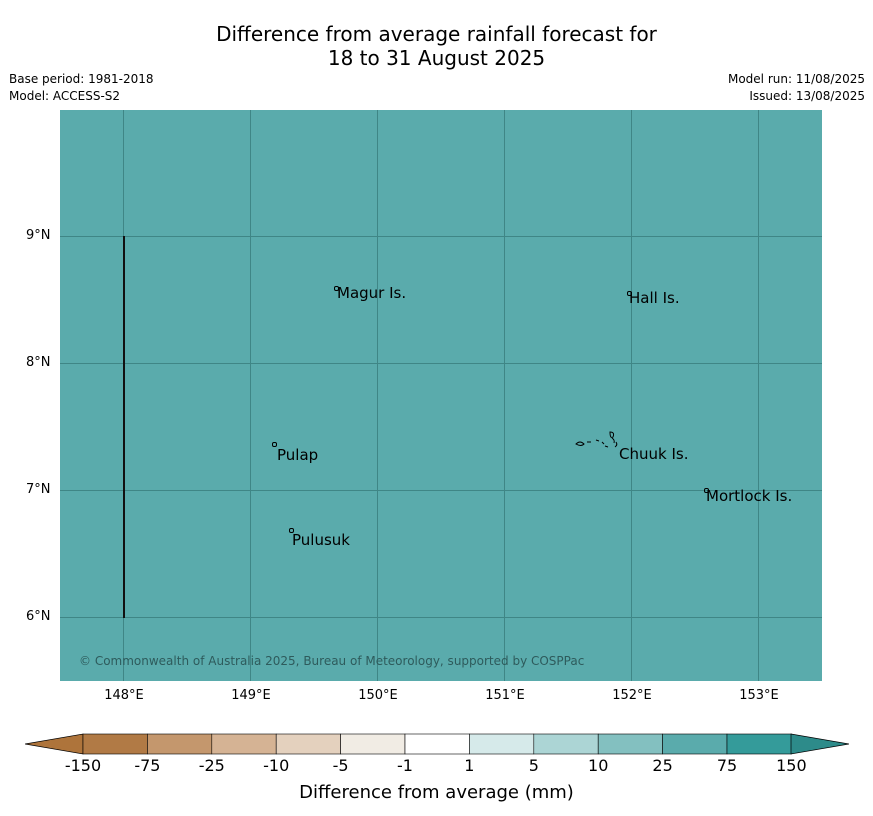 This screenshot has width=873, height=816. What do you see at coordinates (791, 765) in the screenshot?
I see `colorbar-tick-label: 150` at bounding box center [791, 765].